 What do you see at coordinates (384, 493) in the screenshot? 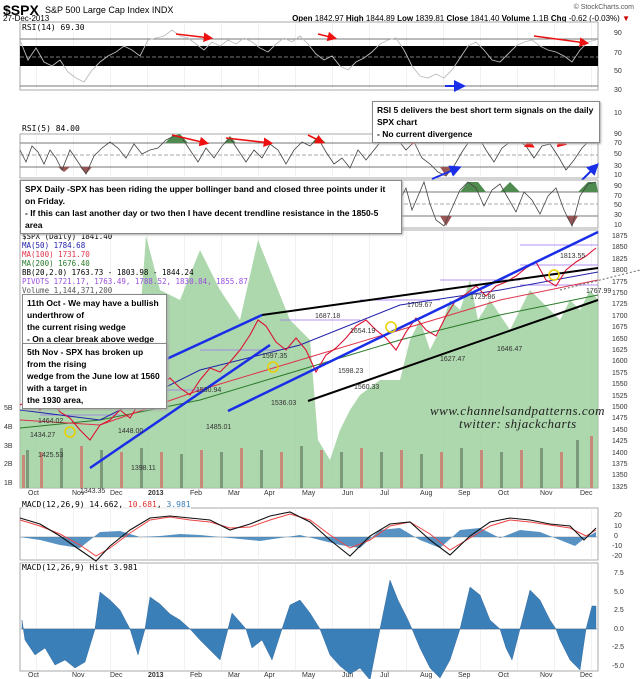
I see `month-label: Jul` at bounding box center [384, 493].